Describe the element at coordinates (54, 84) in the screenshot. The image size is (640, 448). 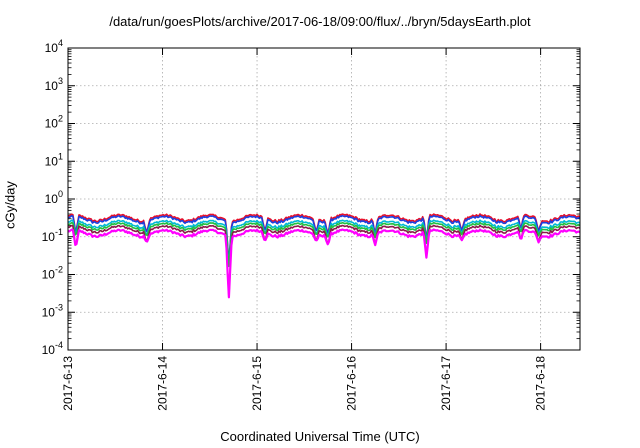
I see `y-tick-label: 10³` at that location.